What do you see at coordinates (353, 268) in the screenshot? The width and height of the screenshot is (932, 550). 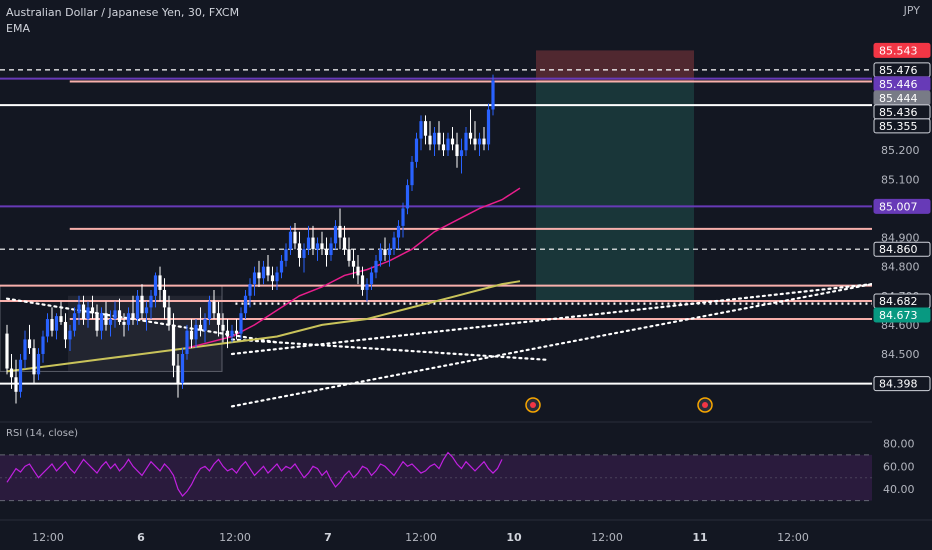 I see `ema-fast-line` at bounding box center [353, 268].